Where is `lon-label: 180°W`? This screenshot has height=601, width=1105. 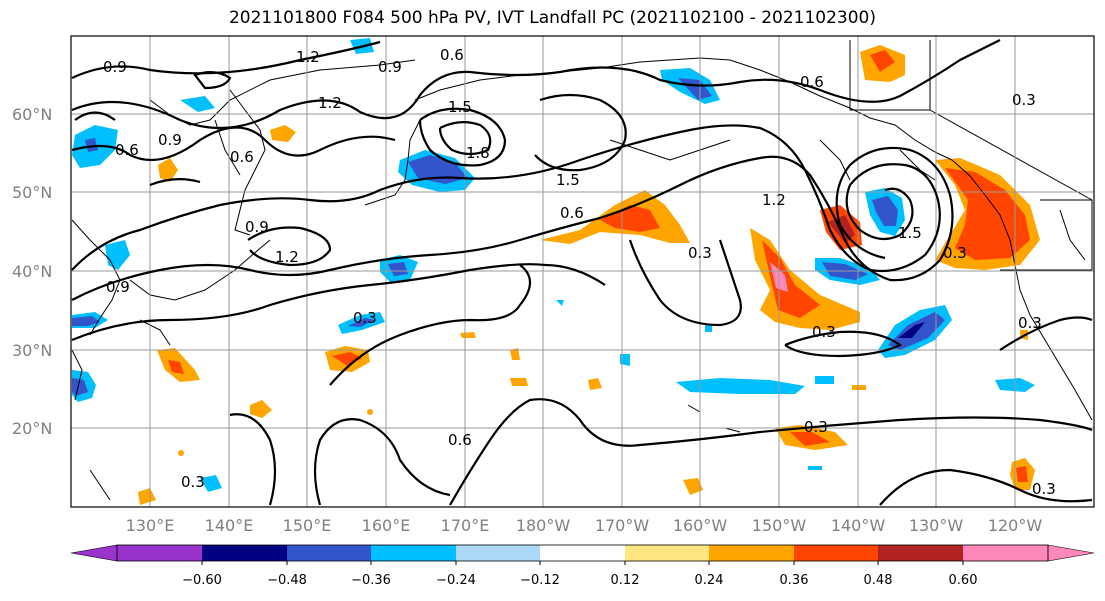
lon-label: 180°W is located at coordinates (543, 525).